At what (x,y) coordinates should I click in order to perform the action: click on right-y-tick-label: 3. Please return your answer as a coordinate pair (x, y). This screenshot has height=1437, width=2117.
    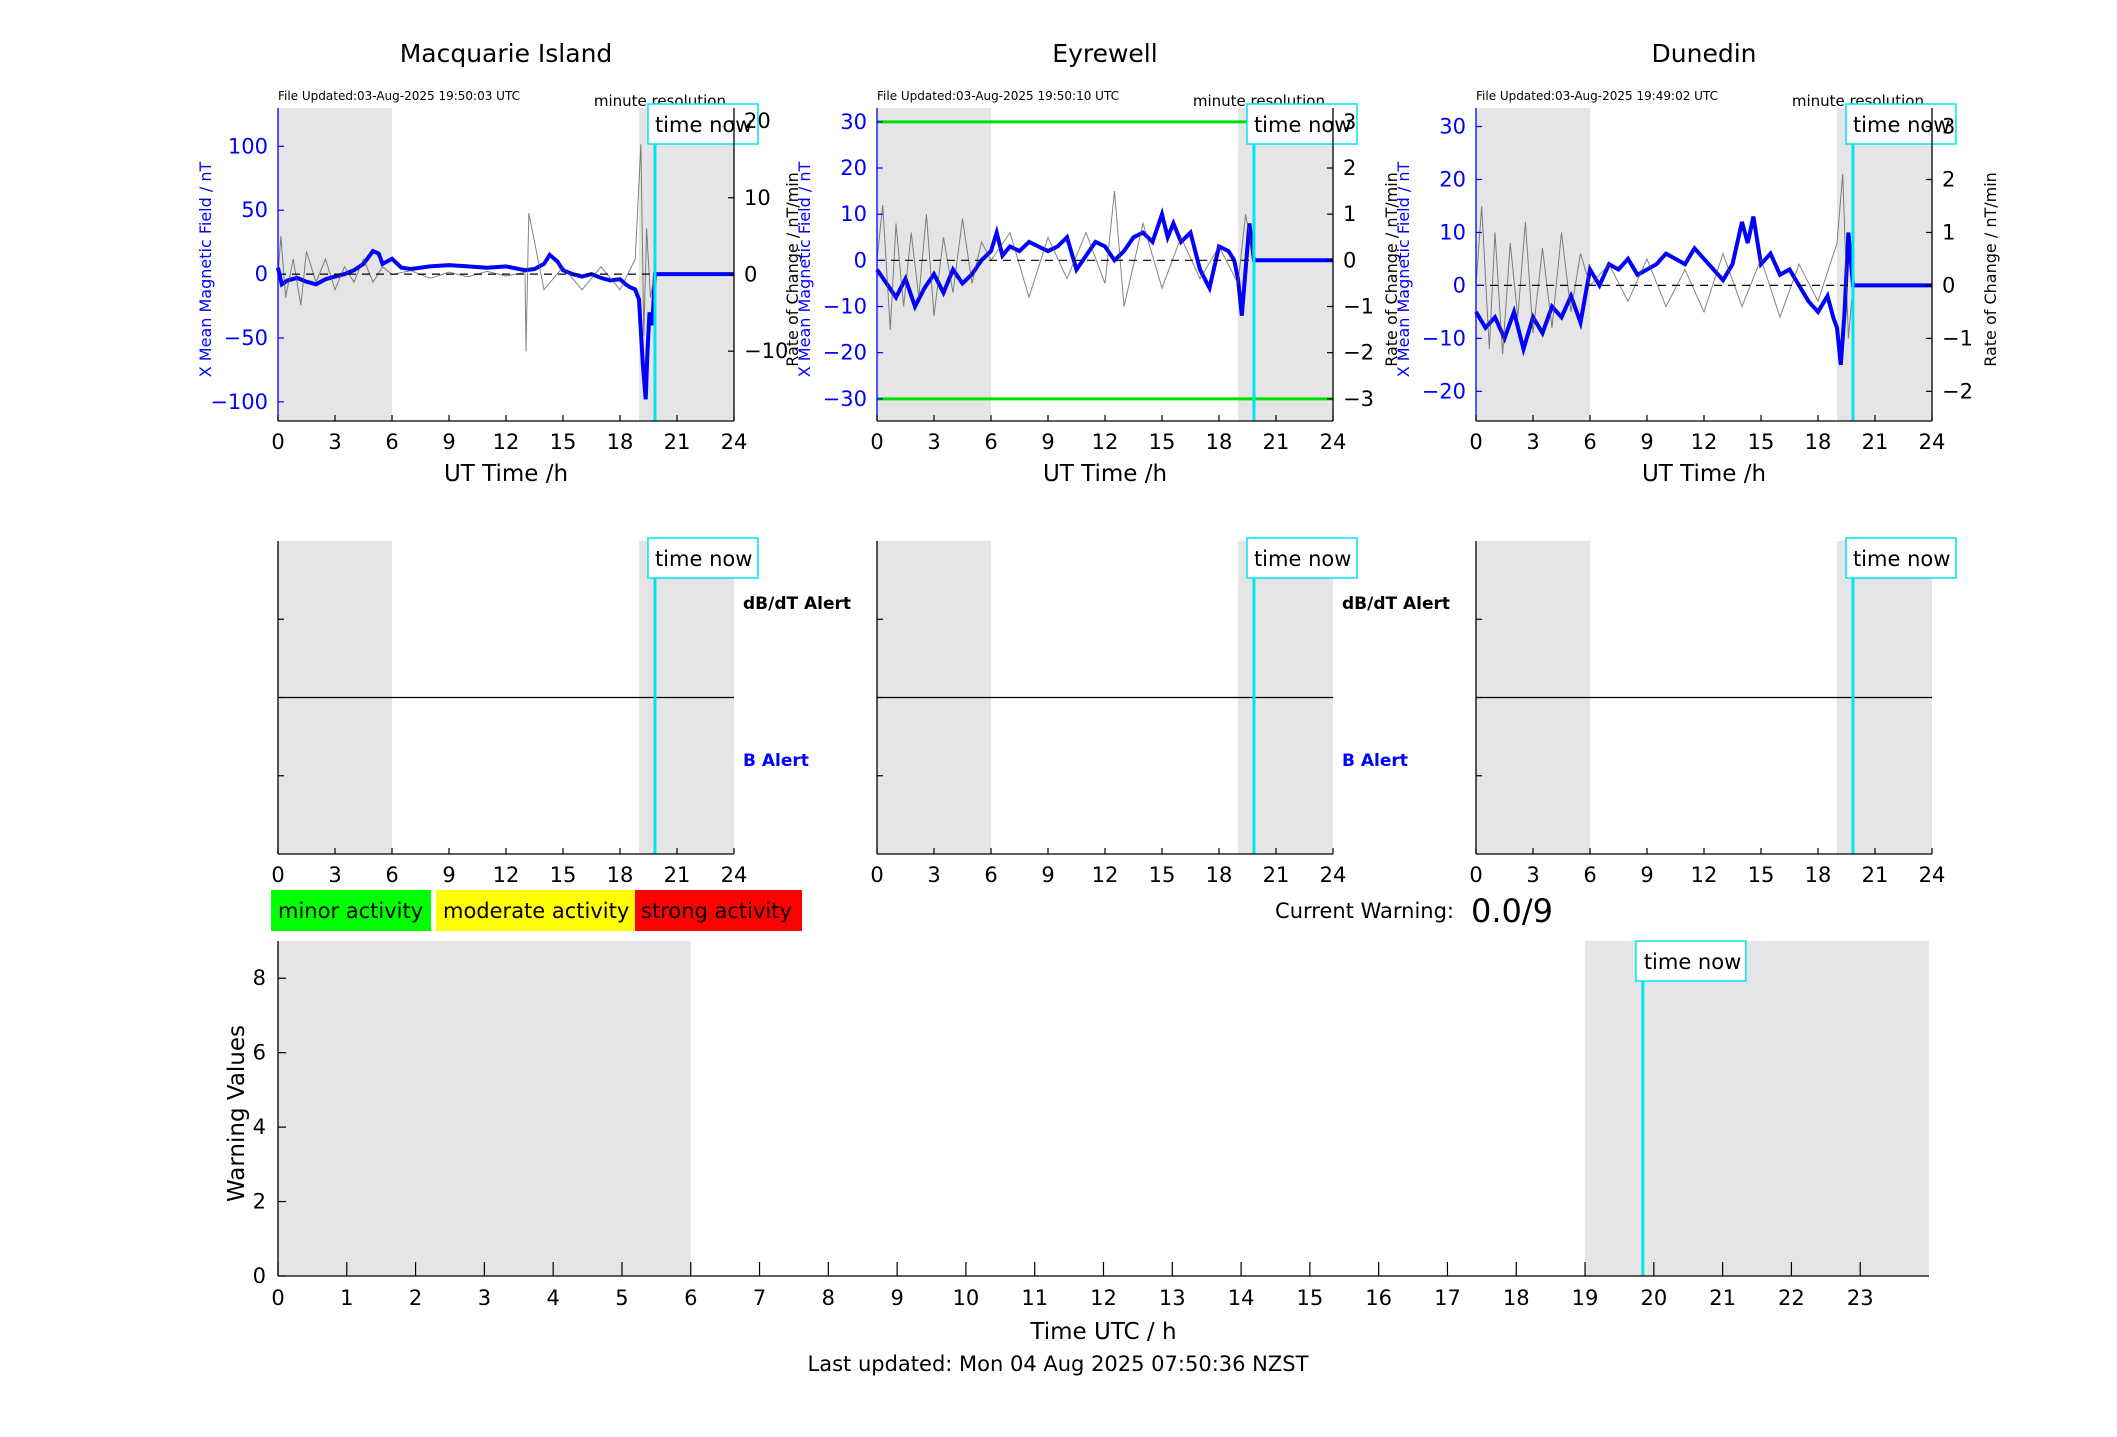
    Looking at the image, I should click on (1349, 122).